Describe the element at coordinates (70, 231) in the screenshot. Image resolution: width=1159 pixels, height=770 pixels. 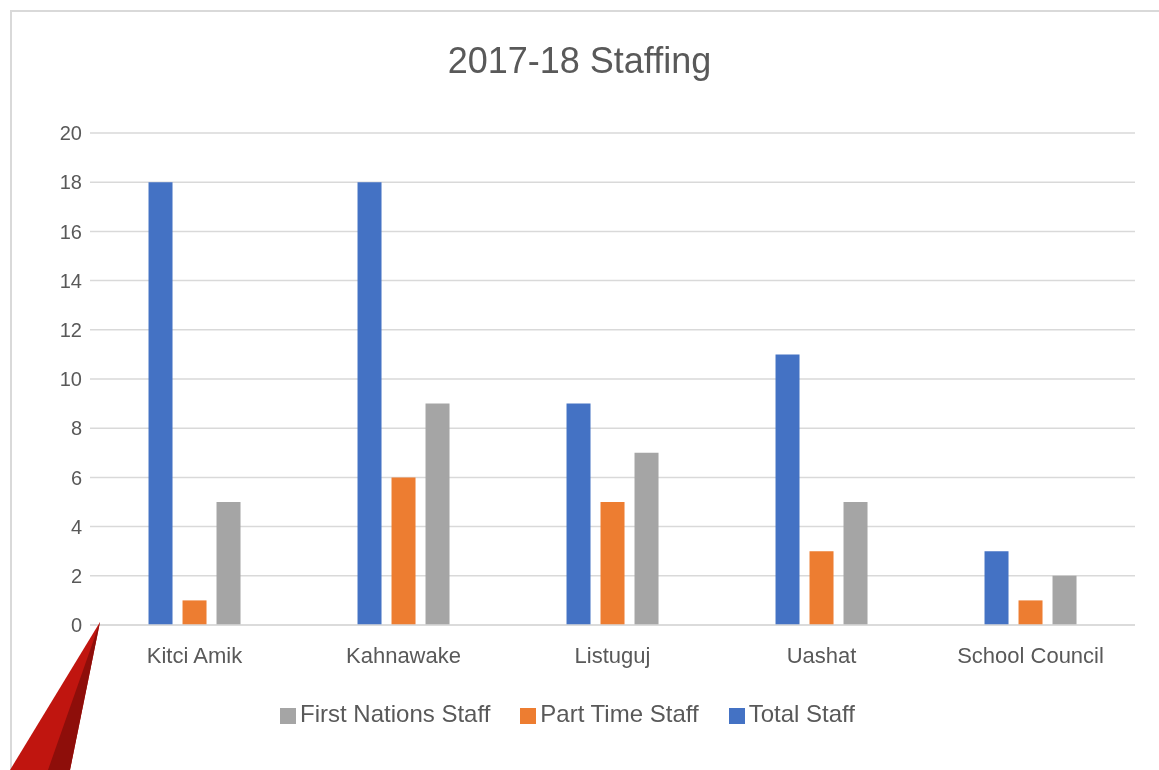
I see `y-tick-label: 16` at that location.